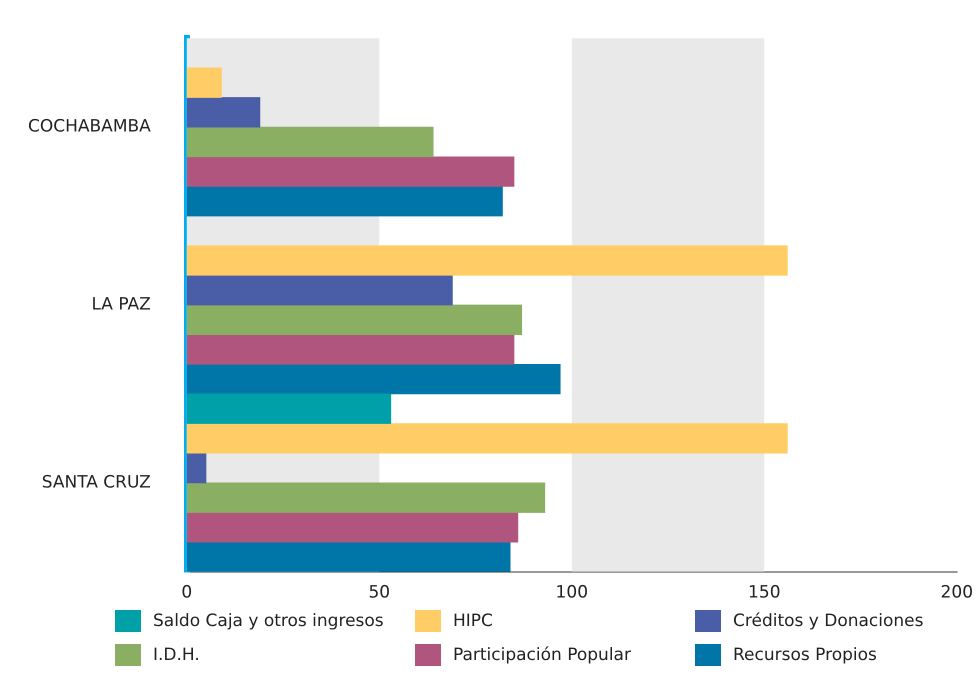 The height and width of the screenshot is (691, 976). Describe the element at coordinates (542, 655) in the screenshot. I see `legend-label: Participación Popular` at that location.